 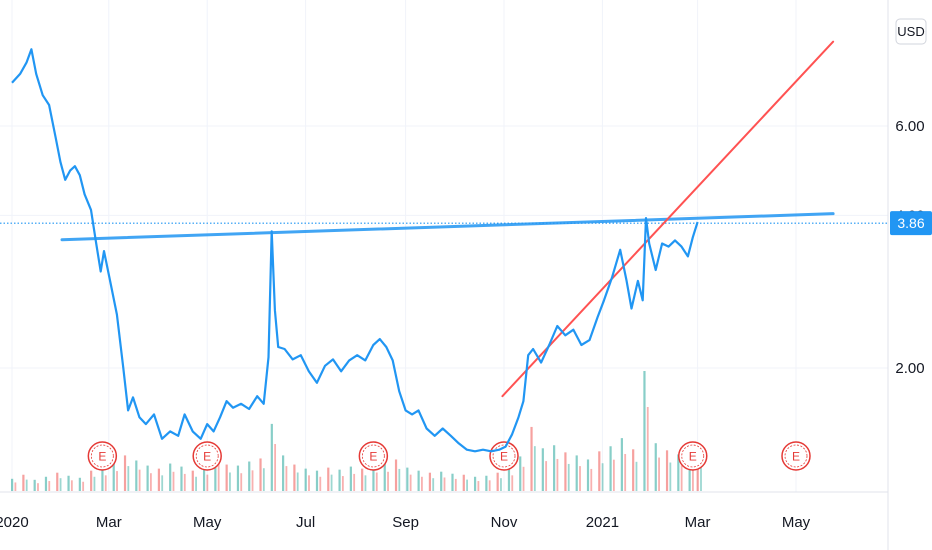 I want to click on trend-line-resistance, so click(x=447, y=227).